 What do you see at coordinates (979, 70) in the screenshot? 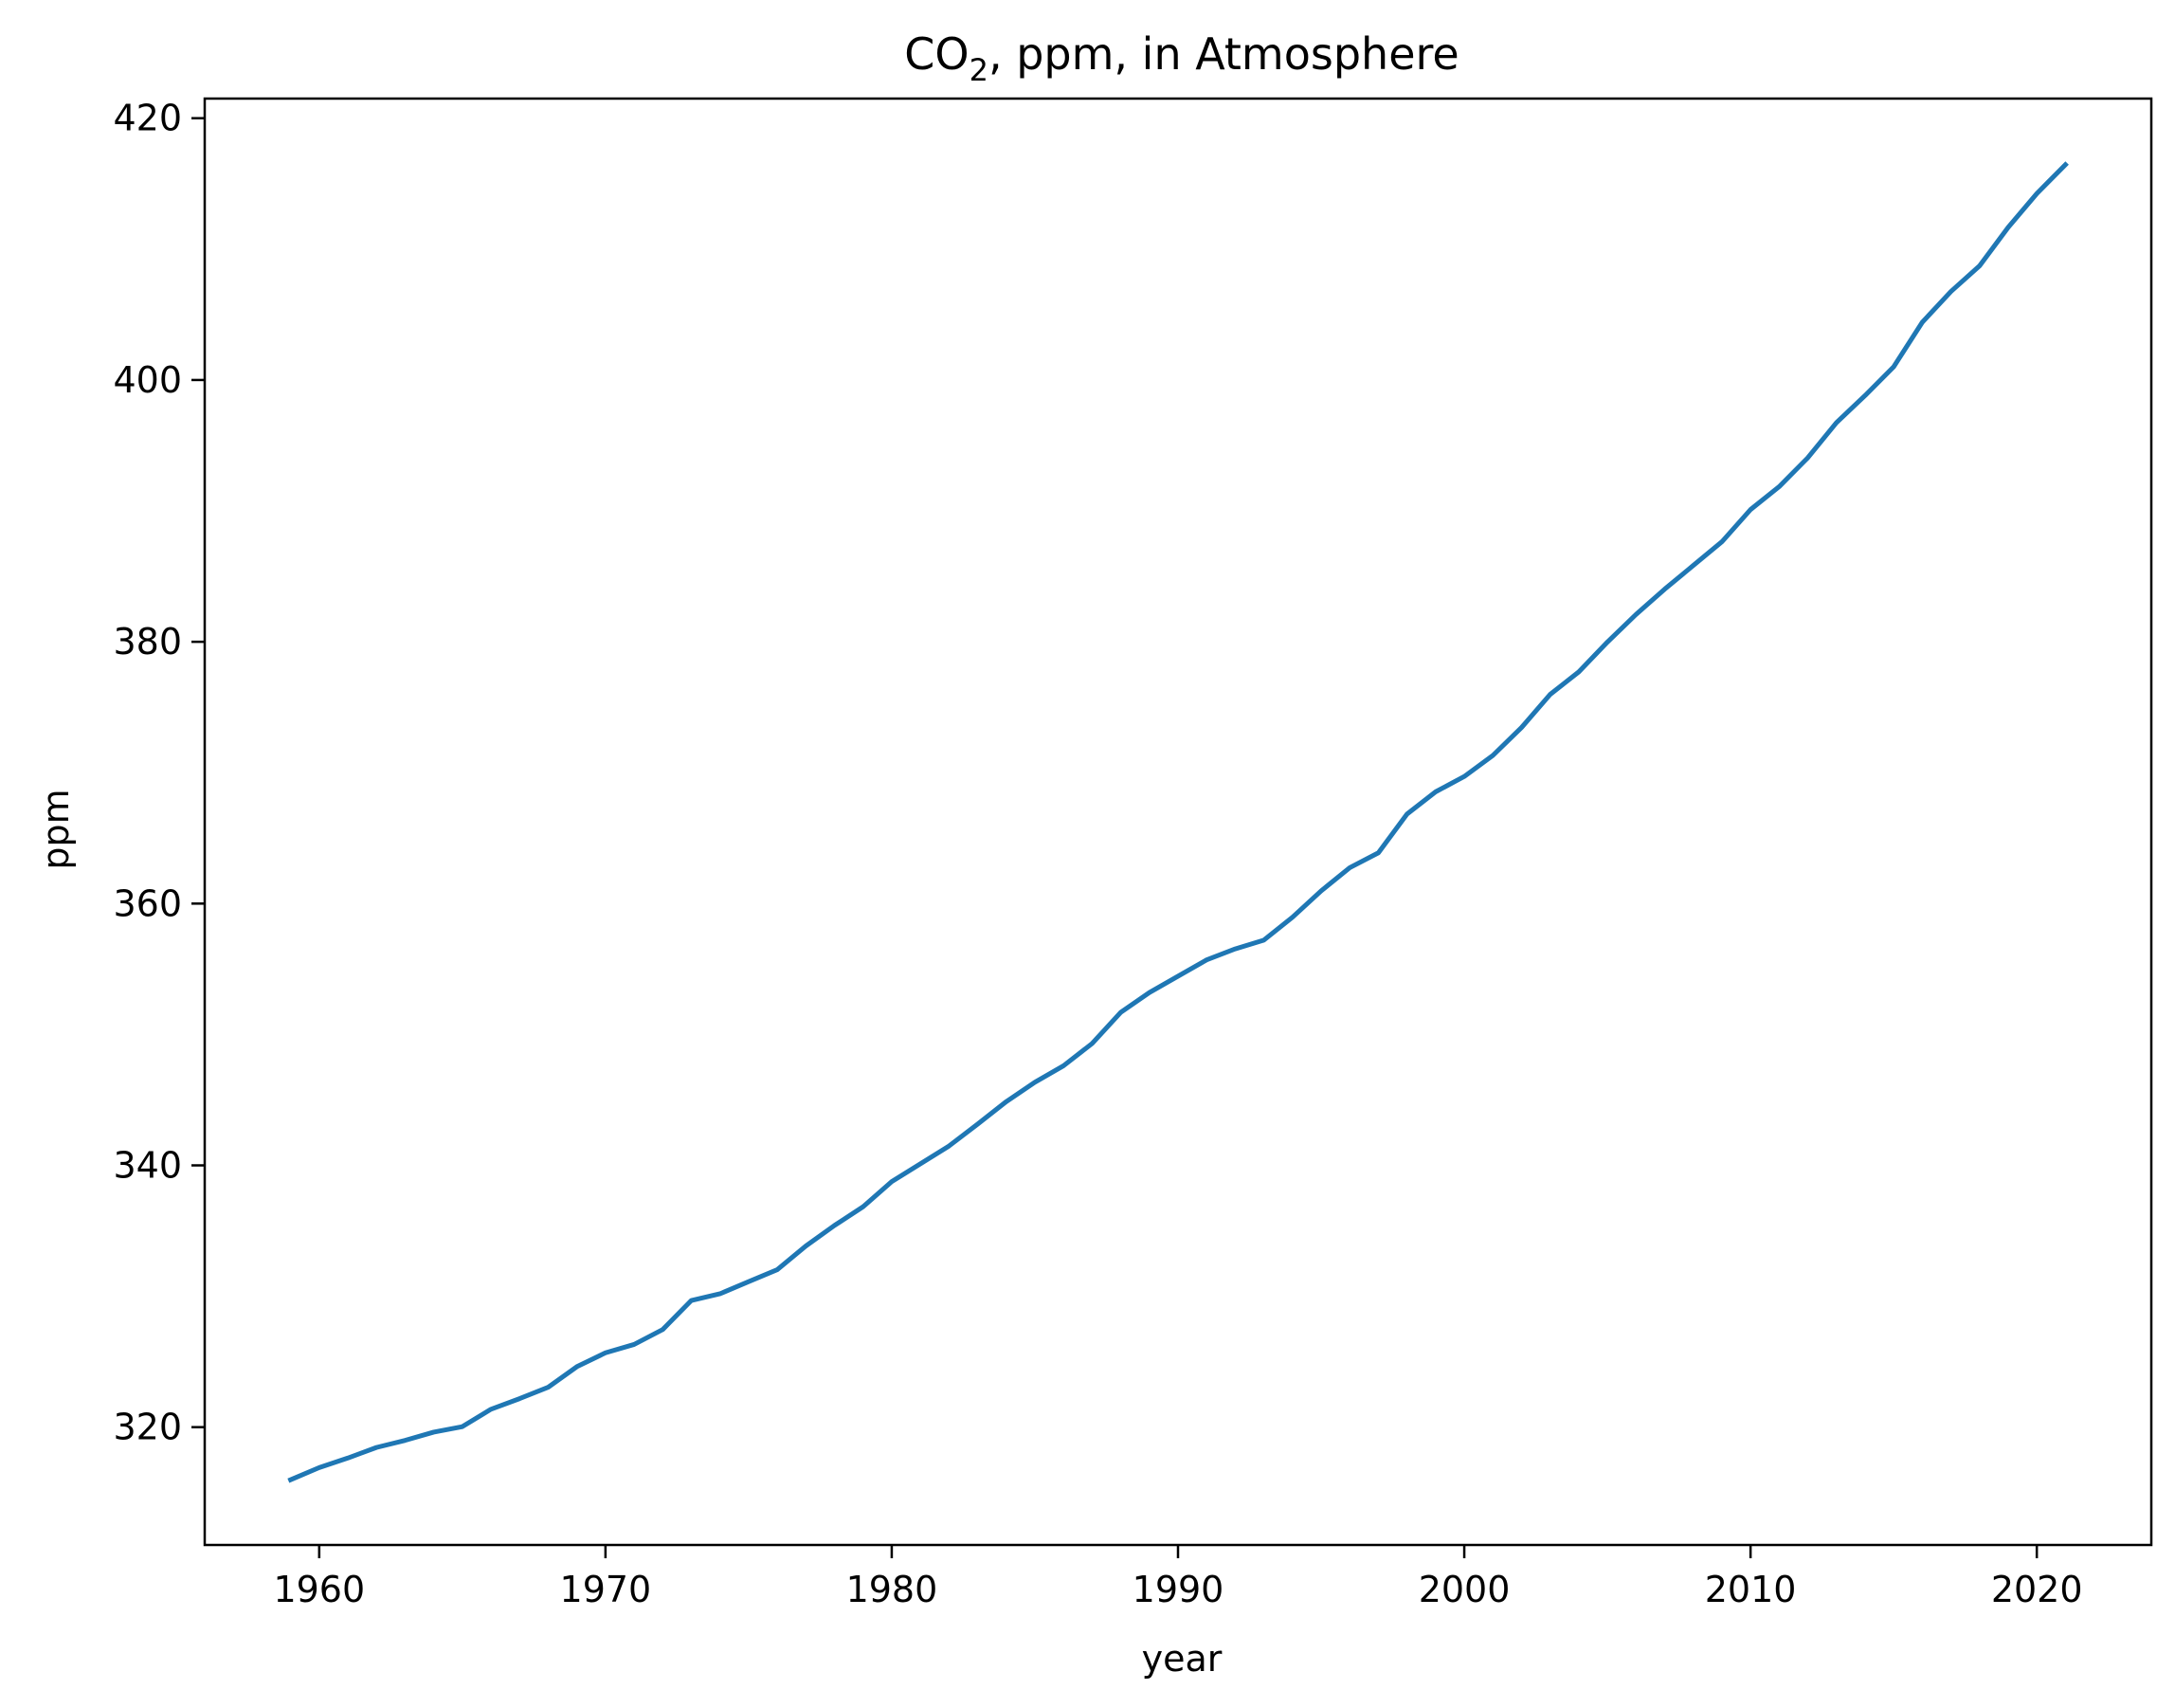
I see `chart-title-subscript: 2` at bounding box center [979, 70].